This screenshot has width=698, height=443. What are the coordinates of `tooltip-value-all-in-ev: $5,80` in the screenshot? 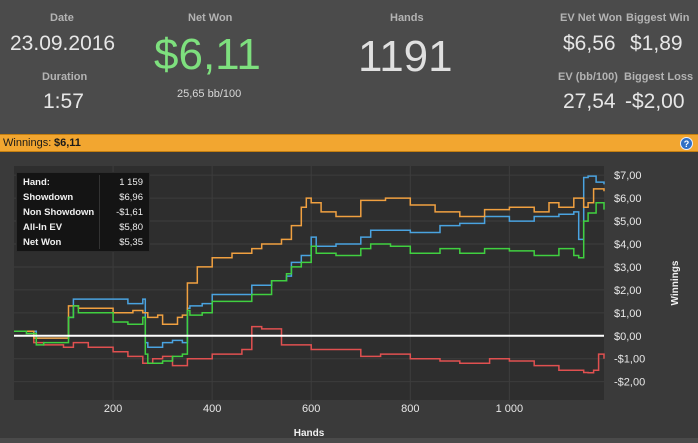 It's located at (131, 227).